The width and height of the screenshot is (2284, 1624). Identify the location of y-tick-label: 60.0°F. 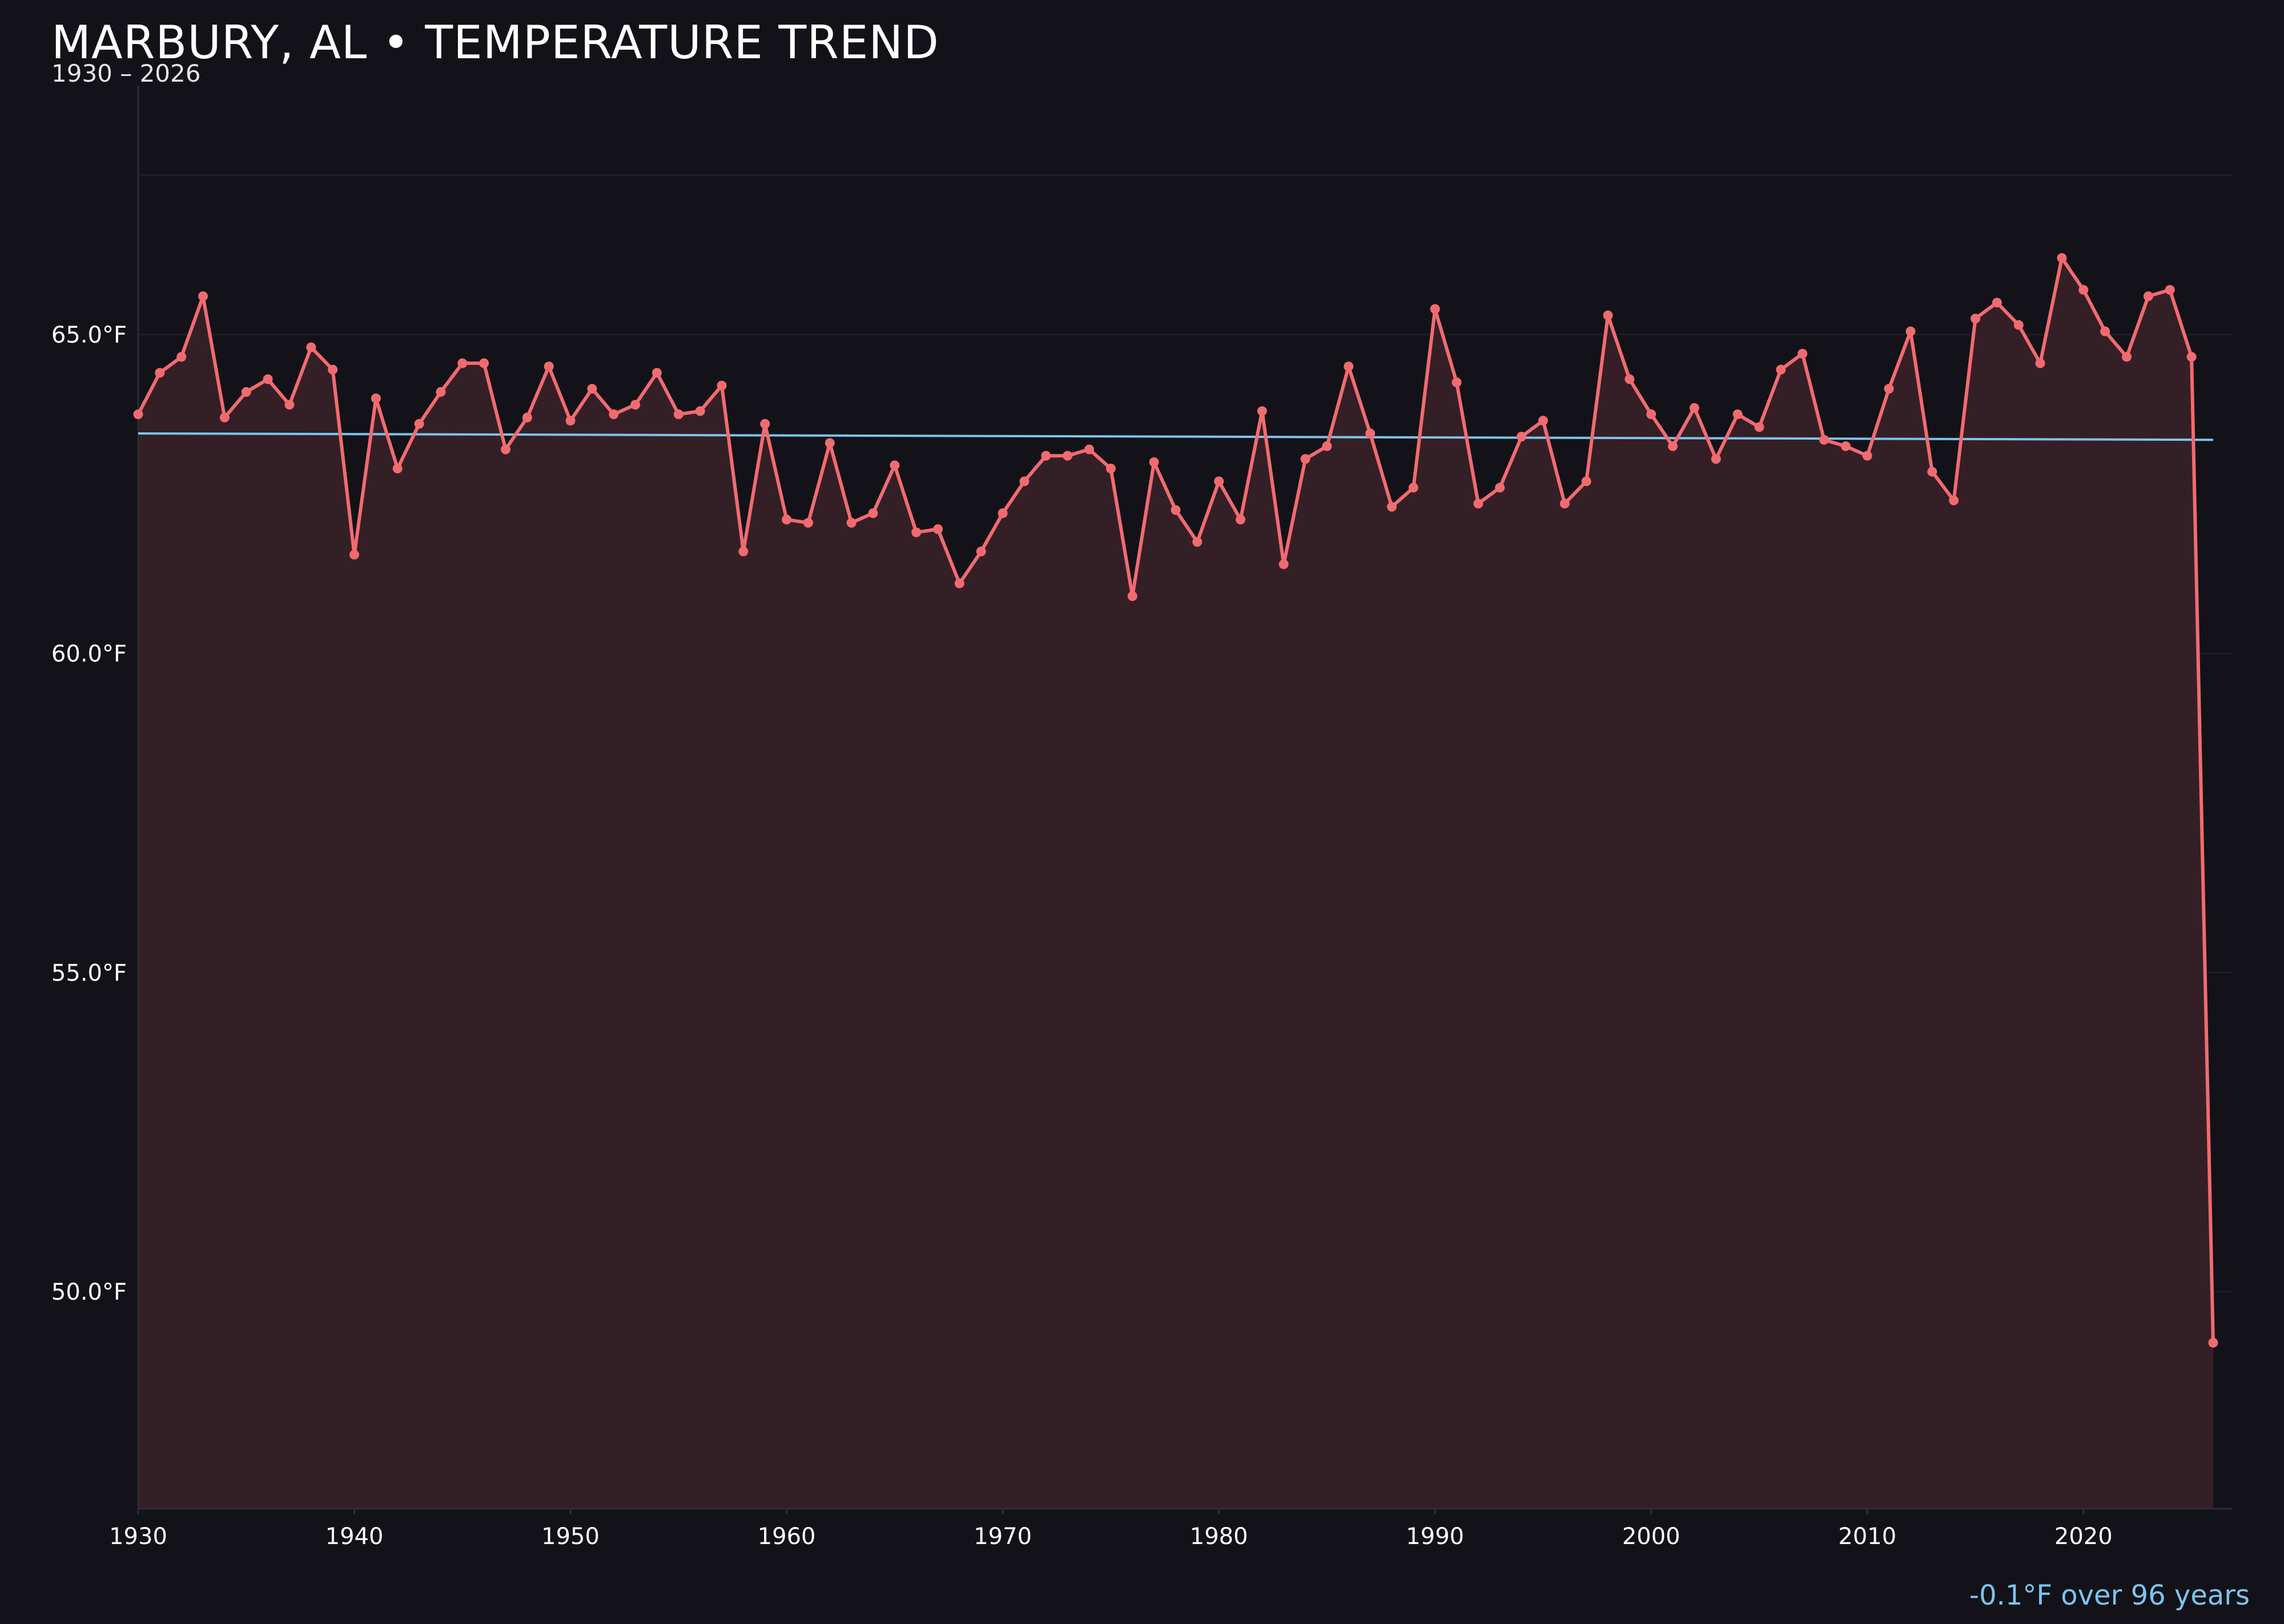
(89, 654).